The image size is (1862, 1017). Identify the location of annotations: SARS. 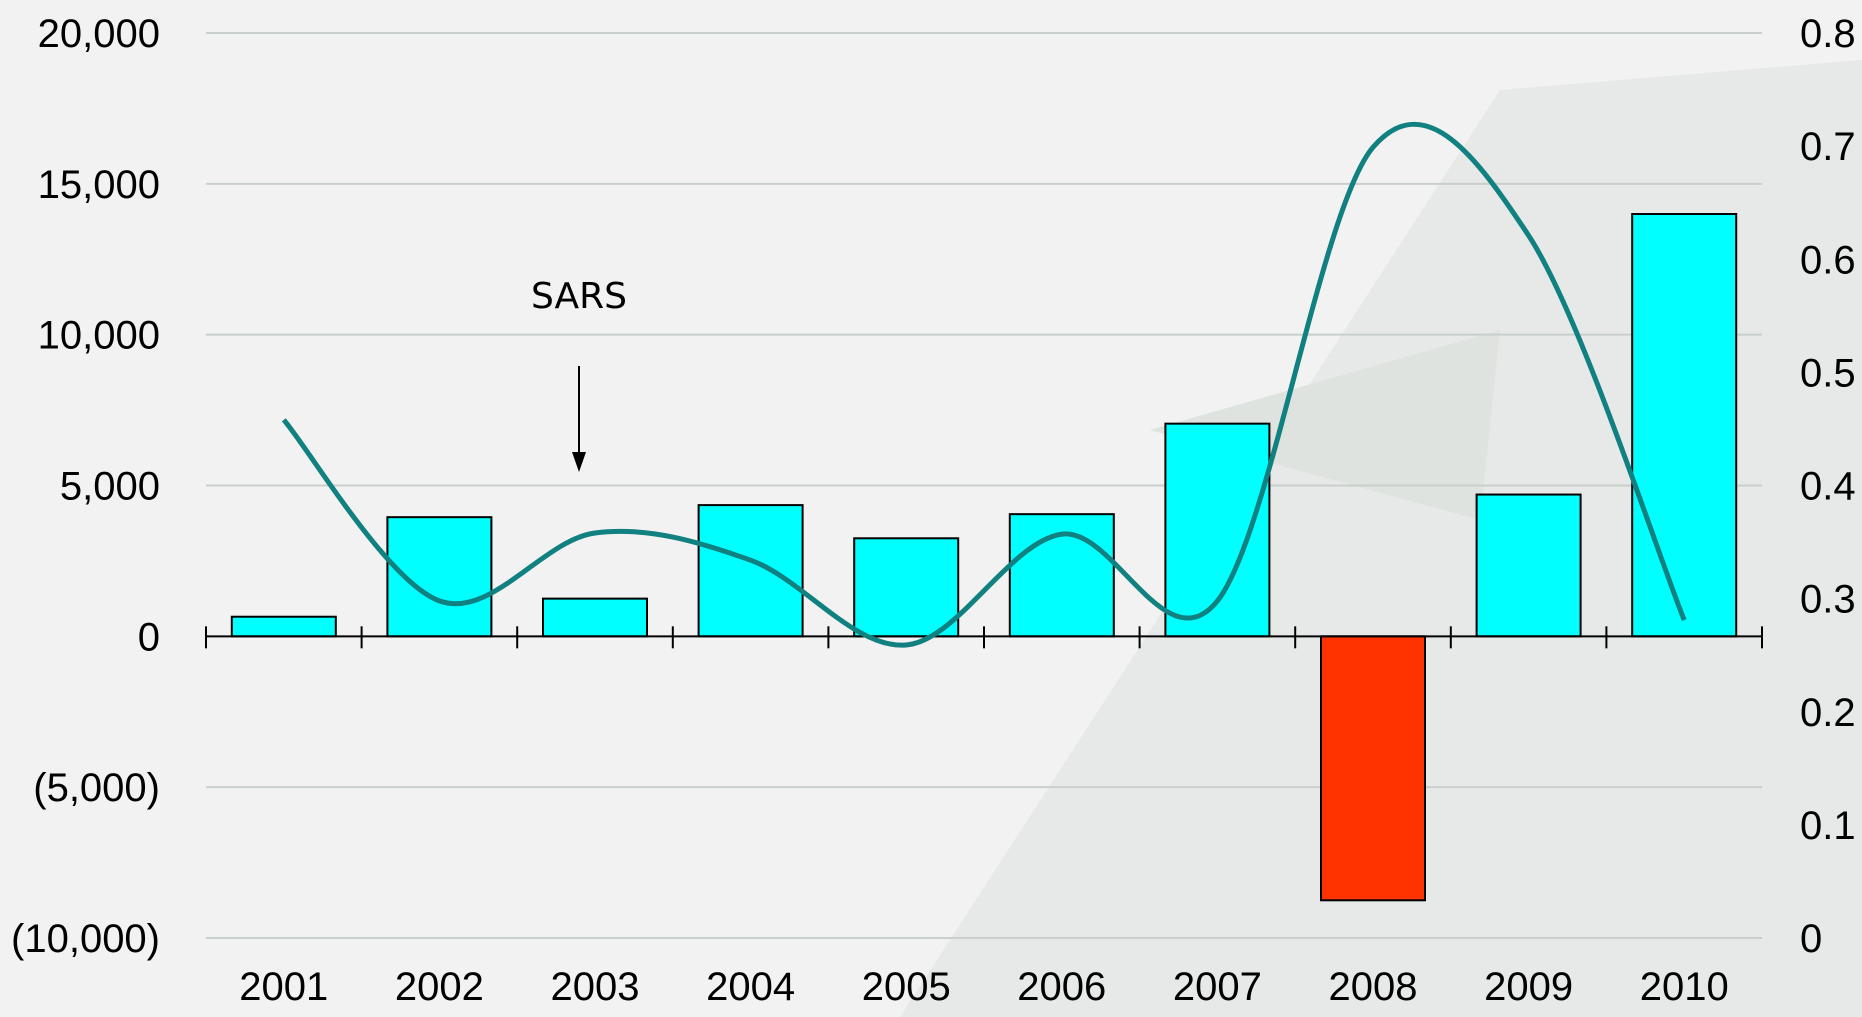
(579, 374).